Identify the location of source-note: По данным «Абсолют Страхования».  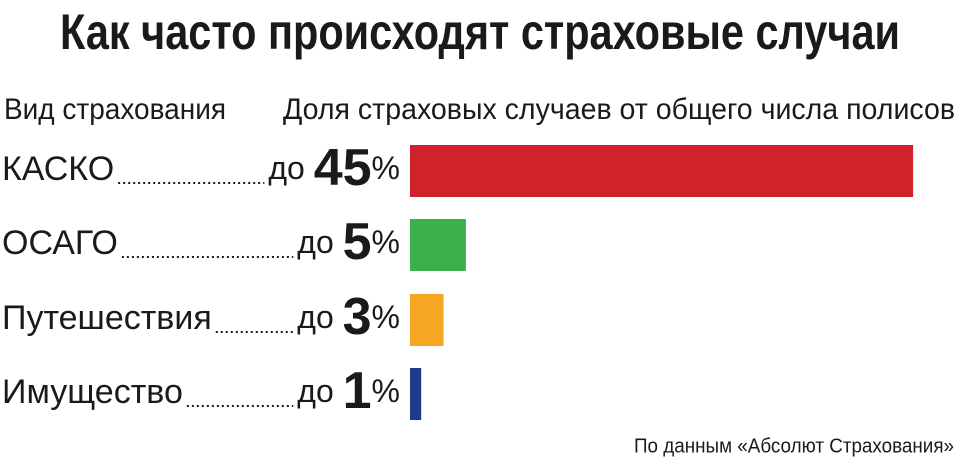
(794, 446).